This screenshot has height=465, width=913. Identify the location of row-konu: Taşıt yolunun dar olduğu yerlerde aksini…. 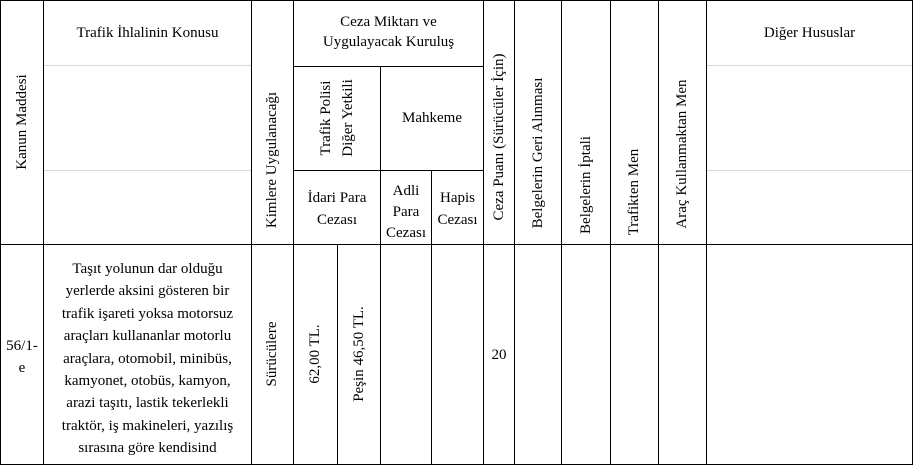
(147, 359).